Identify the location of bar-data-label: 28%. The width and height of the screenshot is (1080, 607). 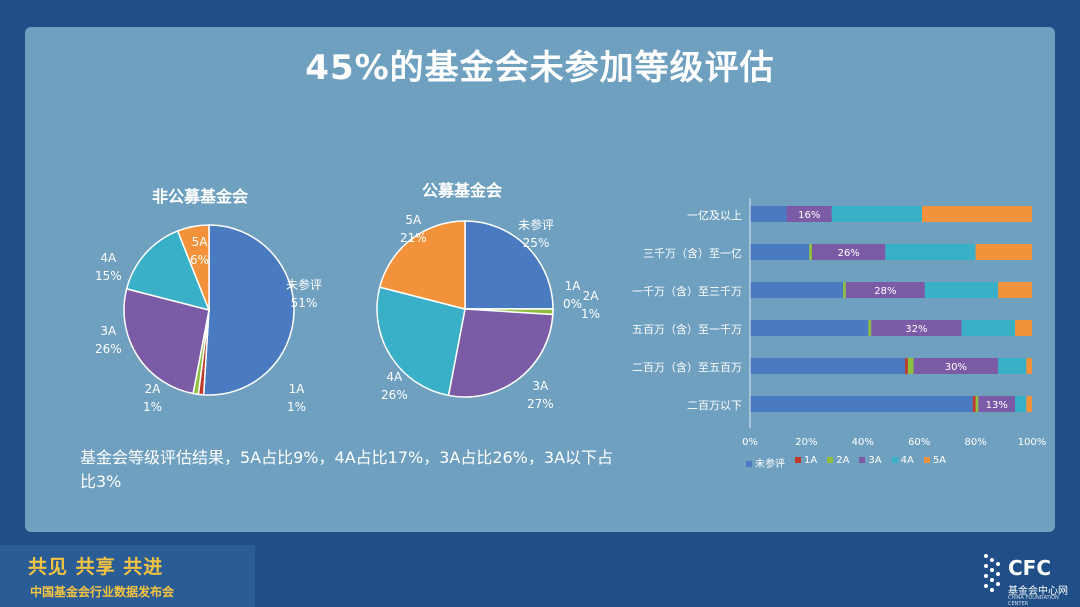
(885, 291).